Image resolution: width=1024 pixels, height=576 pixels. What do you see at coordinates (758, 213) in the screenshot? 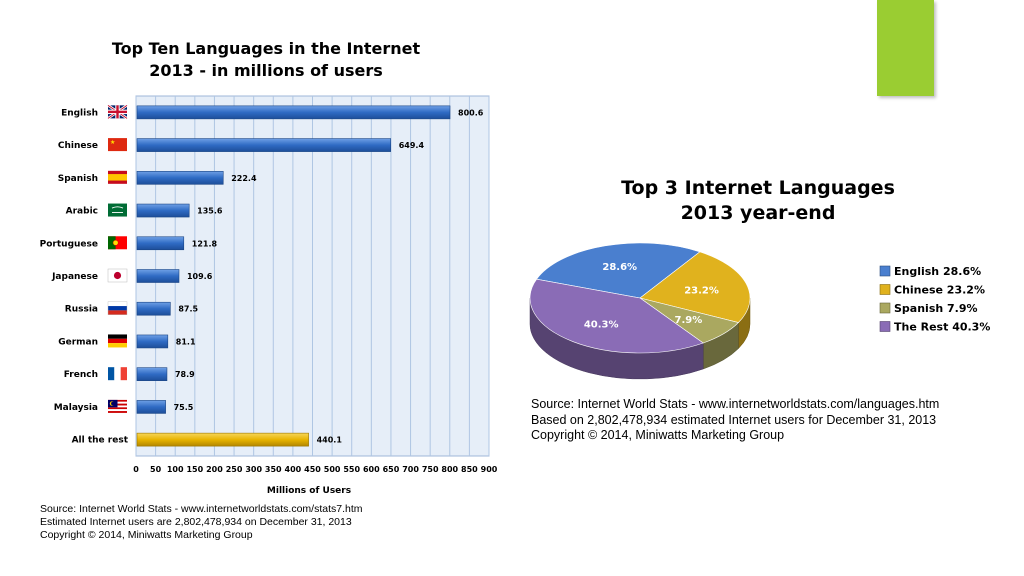
I see `pie-chart-title-line2: 2013 year-end` at bounding box center [758, 213].